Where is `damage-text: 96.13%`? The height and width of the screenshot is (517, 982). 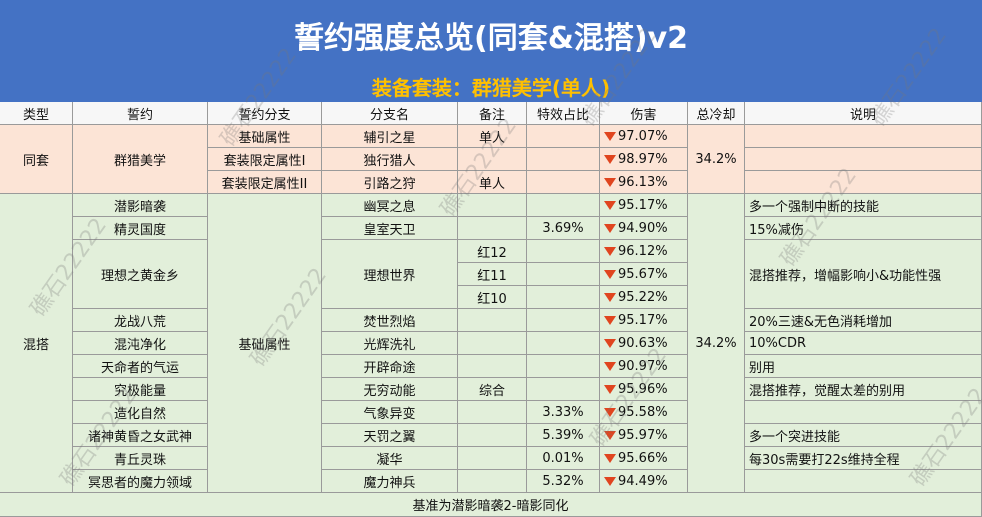 damage-text: 96.13% is located at coordinates (643, 182).